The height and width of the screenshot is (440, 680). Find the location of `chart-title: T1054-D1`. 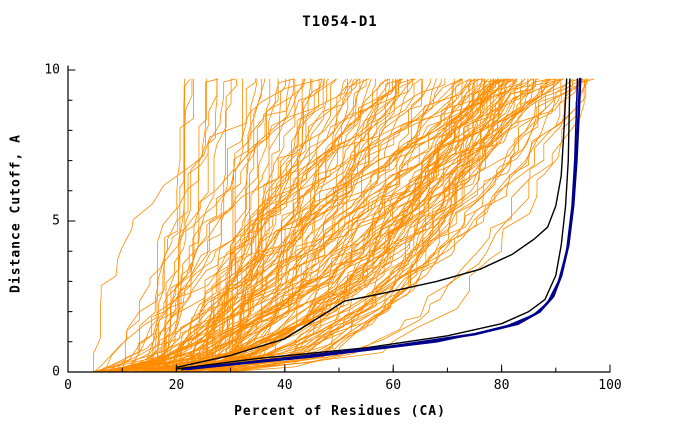

chart-title: T1054-D1 is located at coordinates (340, 22).